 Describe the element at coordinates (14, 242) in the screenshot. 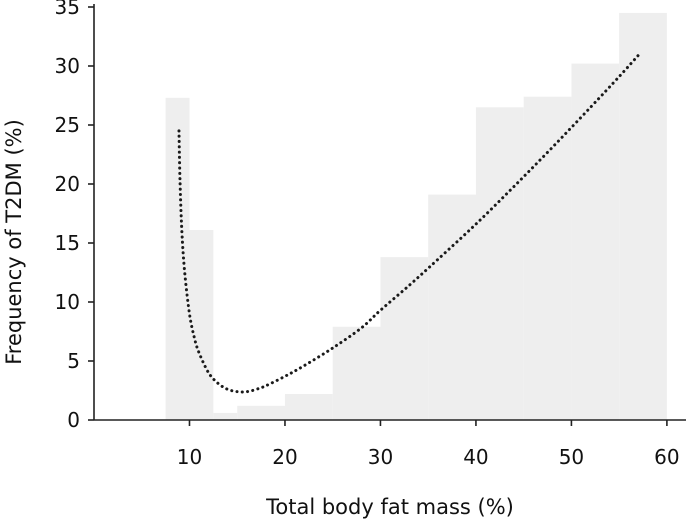

I see `y-axis-title: Frequency of T2DM (%)` at that location.